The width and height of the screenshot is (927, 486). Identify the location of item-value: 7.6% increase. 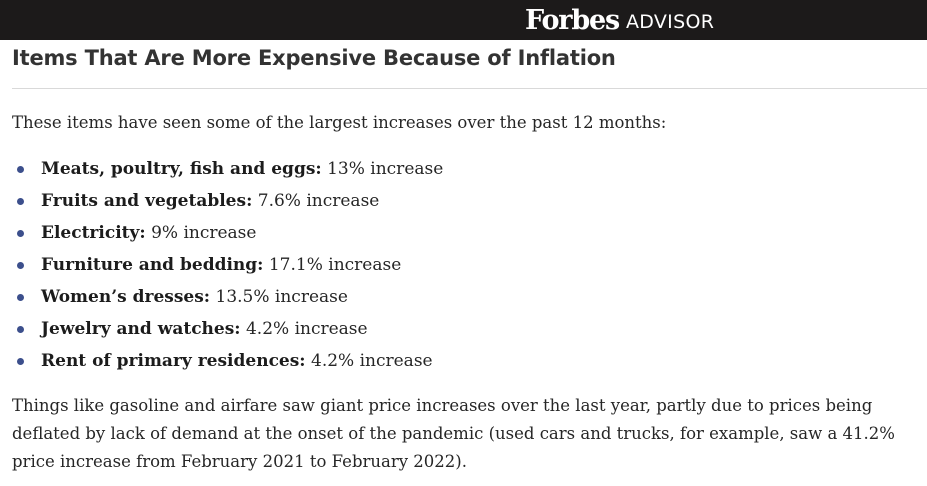
(316, 201).